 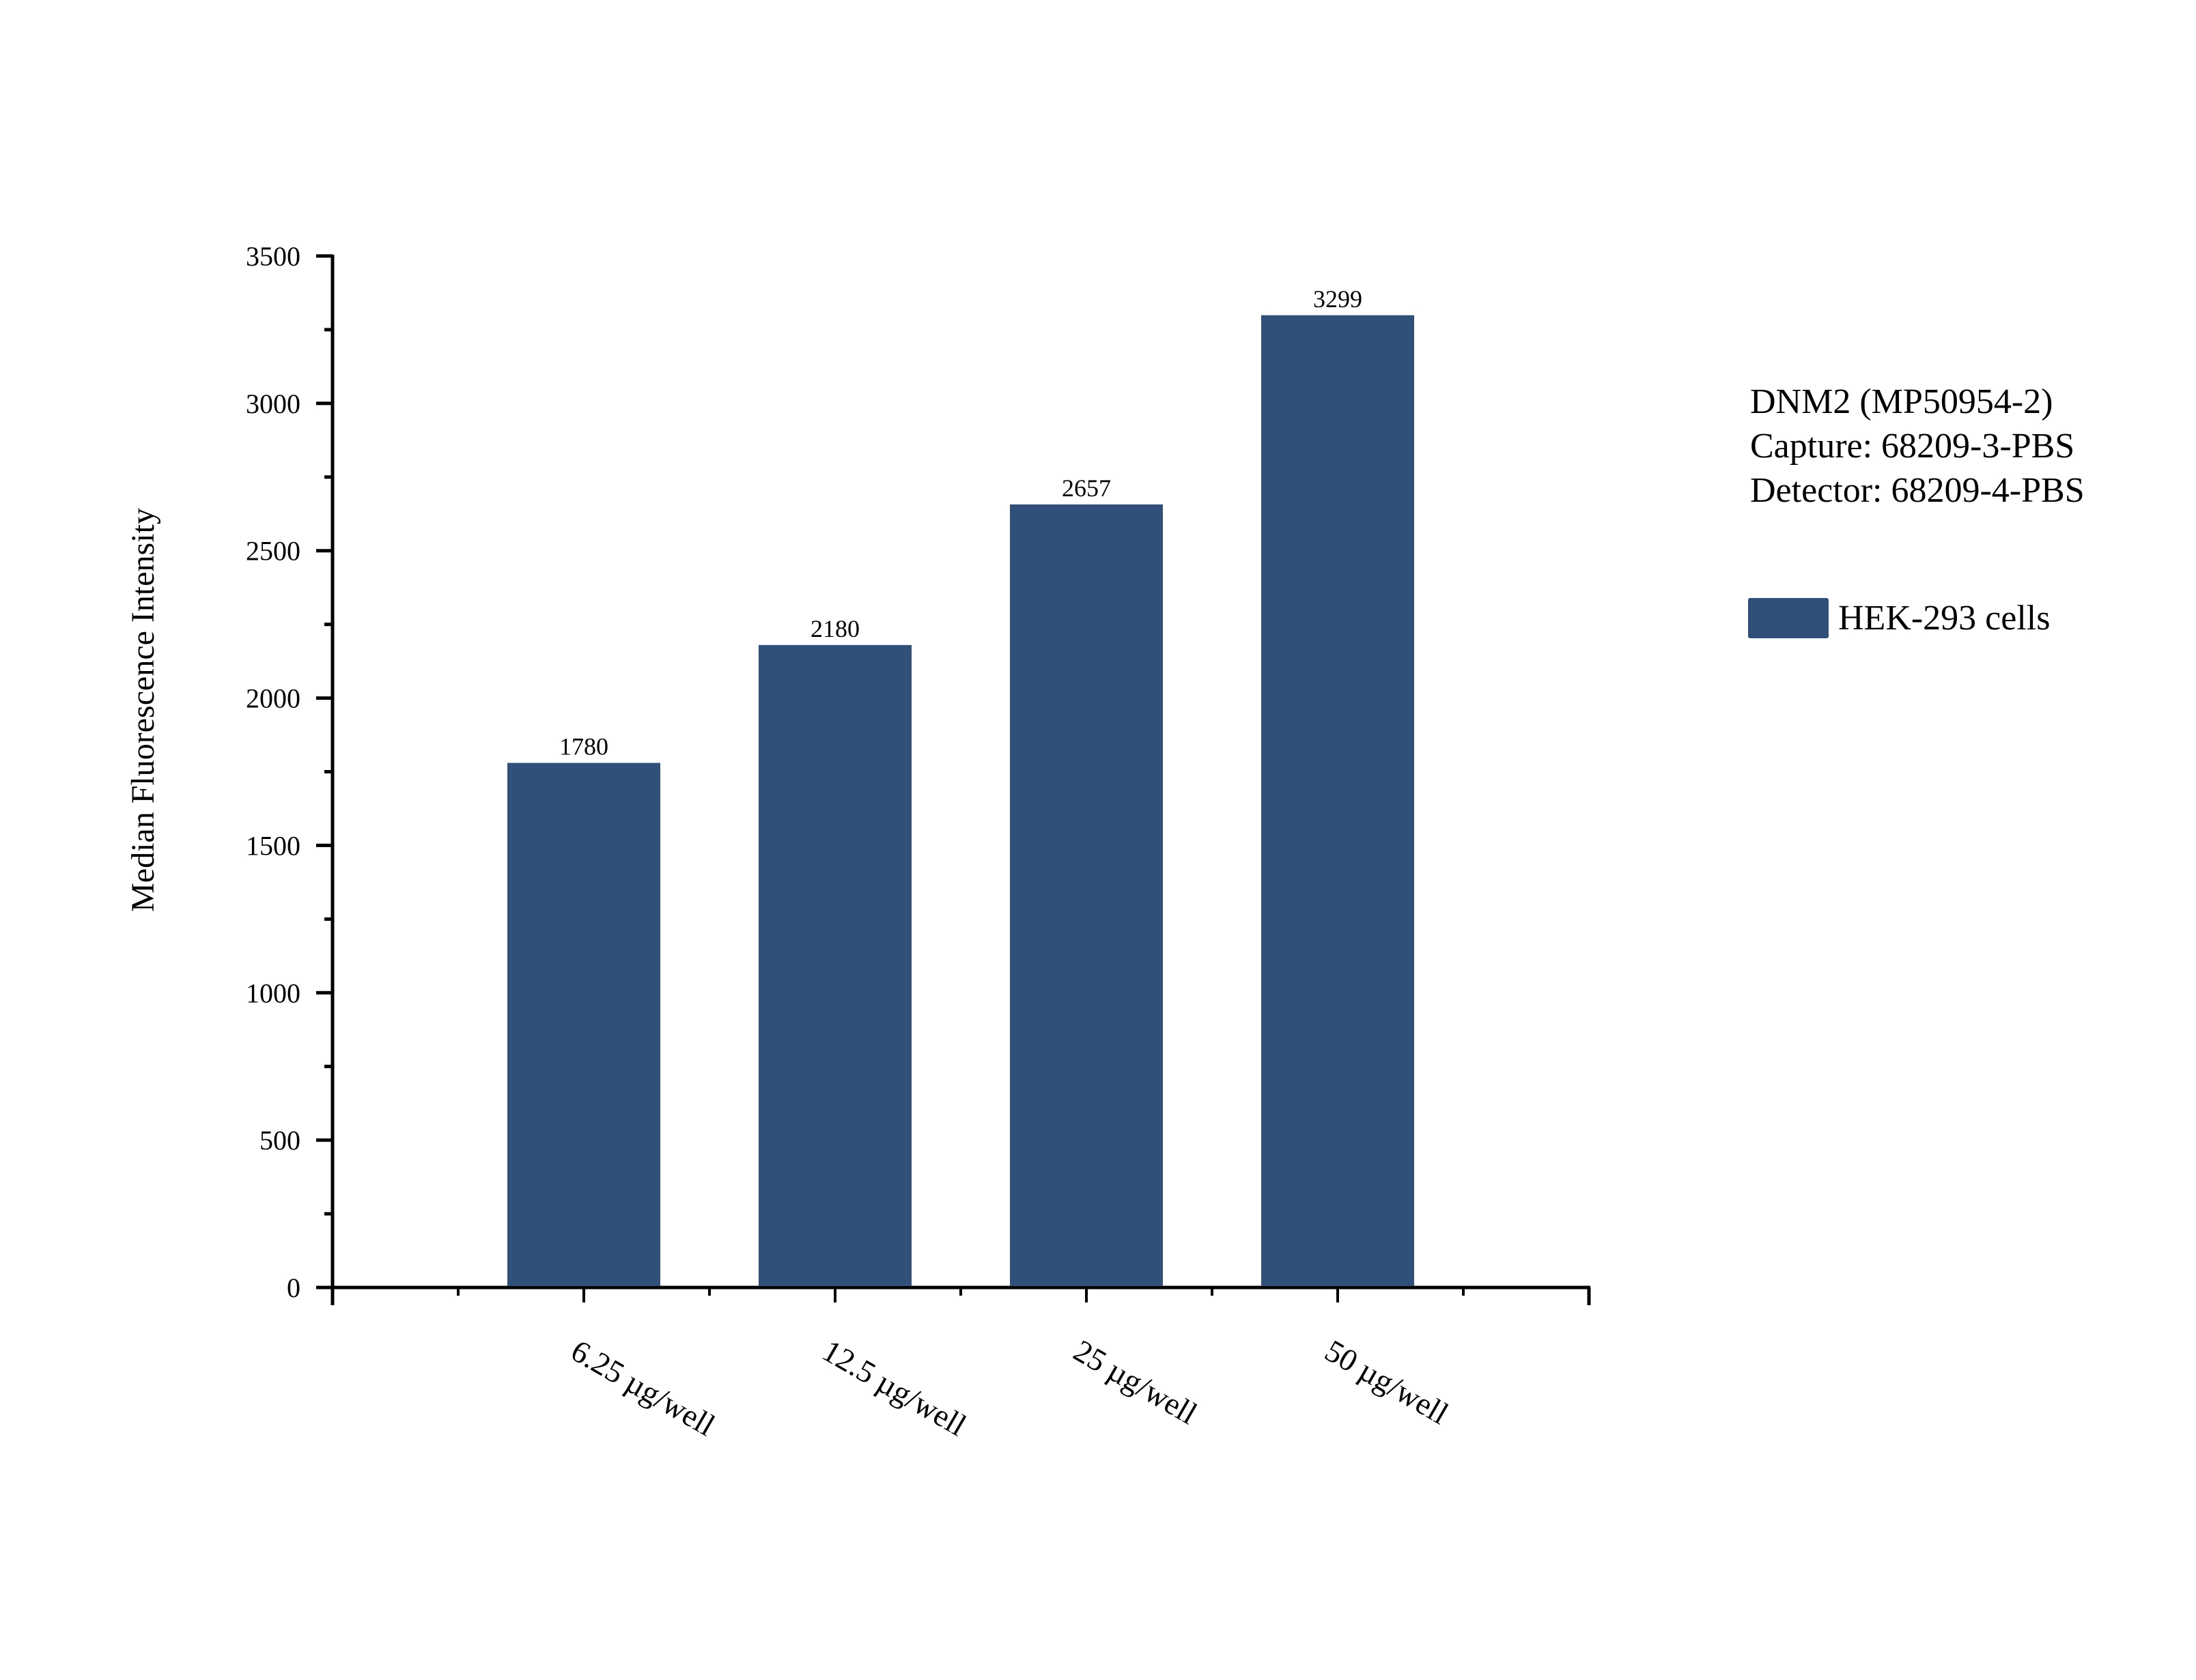 I want to click on annotation-line-detector: Detector: 68209-4-PBS, so click(x=1918, y=490).